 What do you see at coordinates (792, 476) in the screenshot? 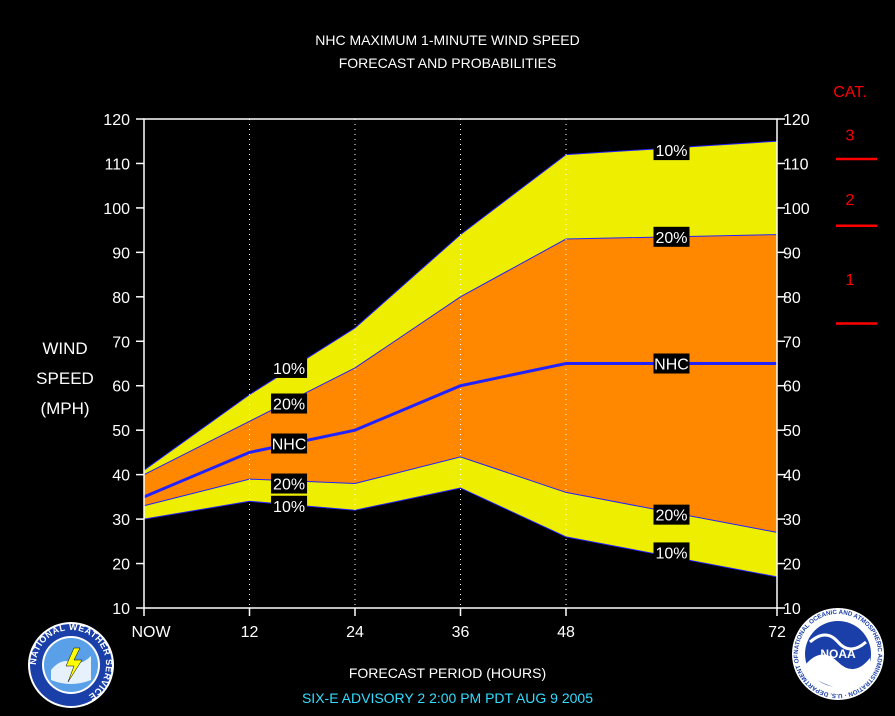
I see `y-tick-label-right: 40` at bounding box center [792, 476].